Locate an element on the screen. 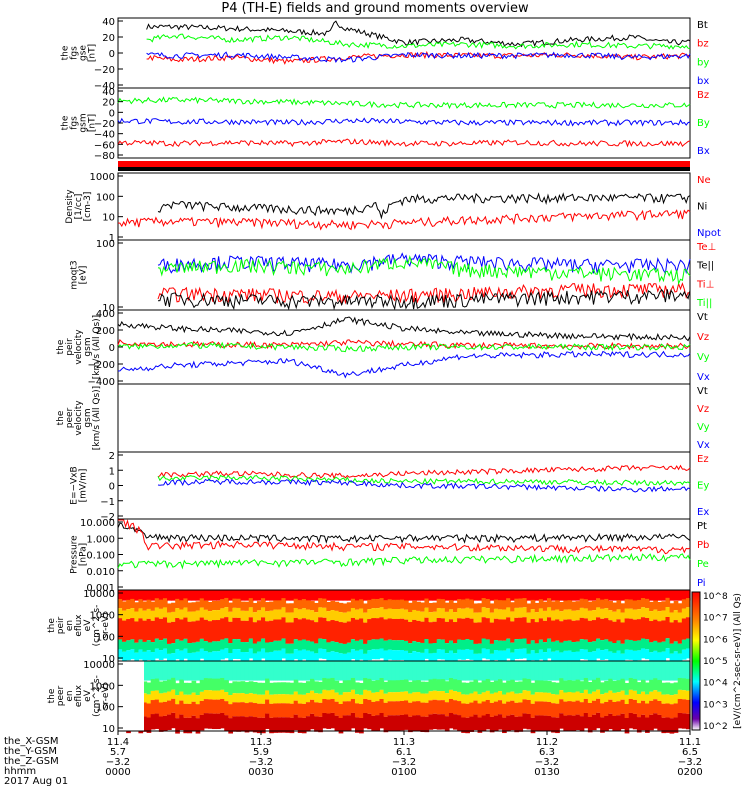  series-Ez is located at coordinates (424, 472).